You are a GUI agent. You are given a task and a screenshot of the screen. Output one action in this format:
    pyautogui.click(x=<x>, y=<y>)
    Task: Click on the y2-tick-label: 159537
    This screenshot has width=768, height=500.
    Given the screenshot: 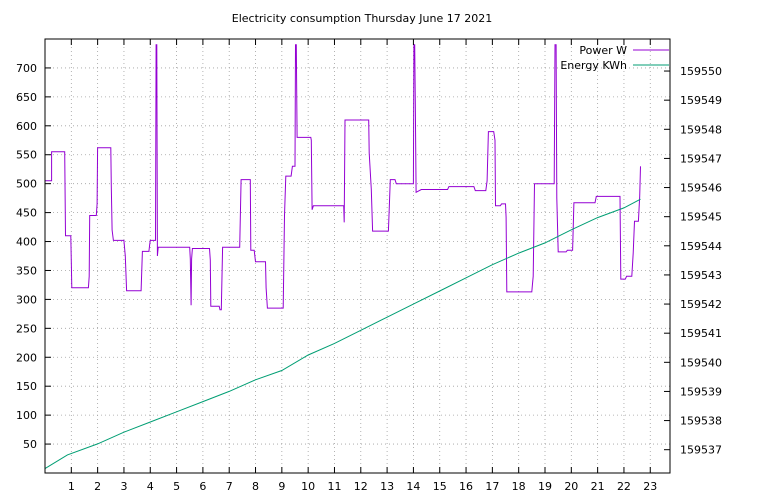 What is the action you would take?
    pyautogui.click(x=701, y=450)
    